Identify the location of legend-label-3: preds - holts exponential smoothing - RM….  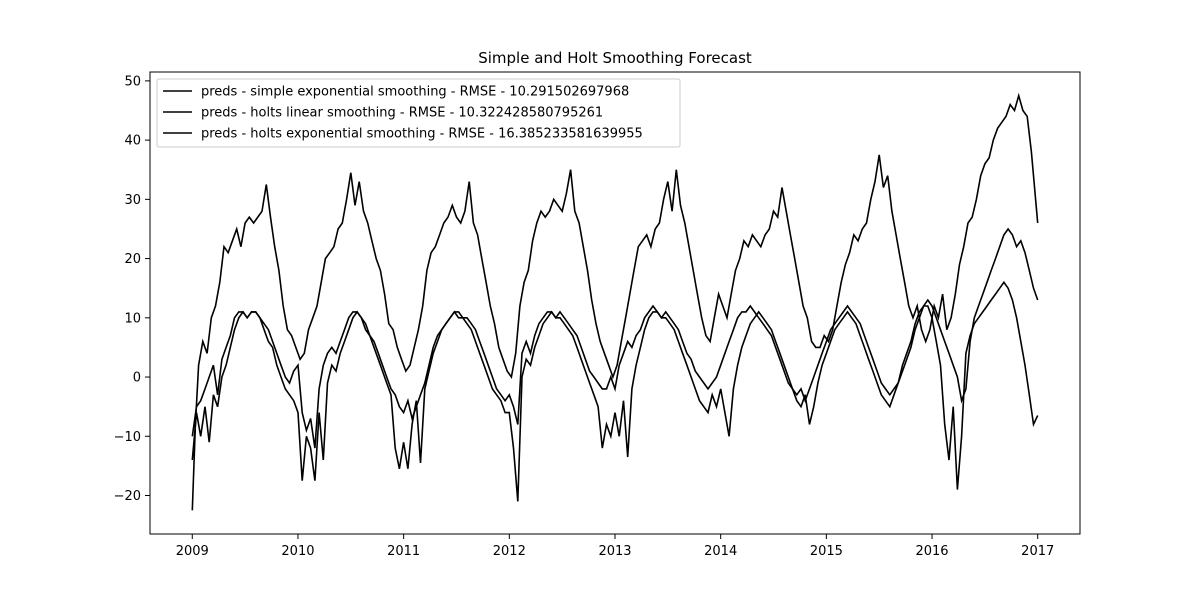
(422, 134).